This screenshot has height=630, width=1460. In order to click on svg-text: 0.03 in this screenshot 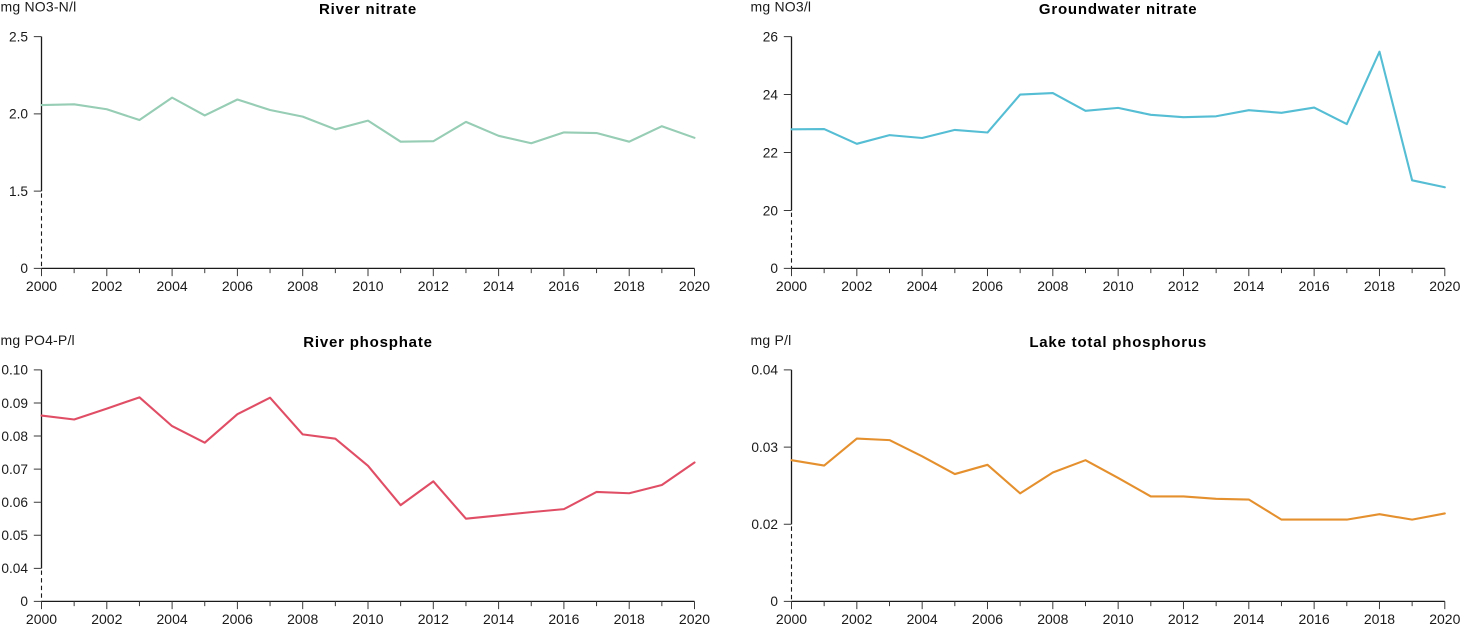, I will do `click(764, 447)`.